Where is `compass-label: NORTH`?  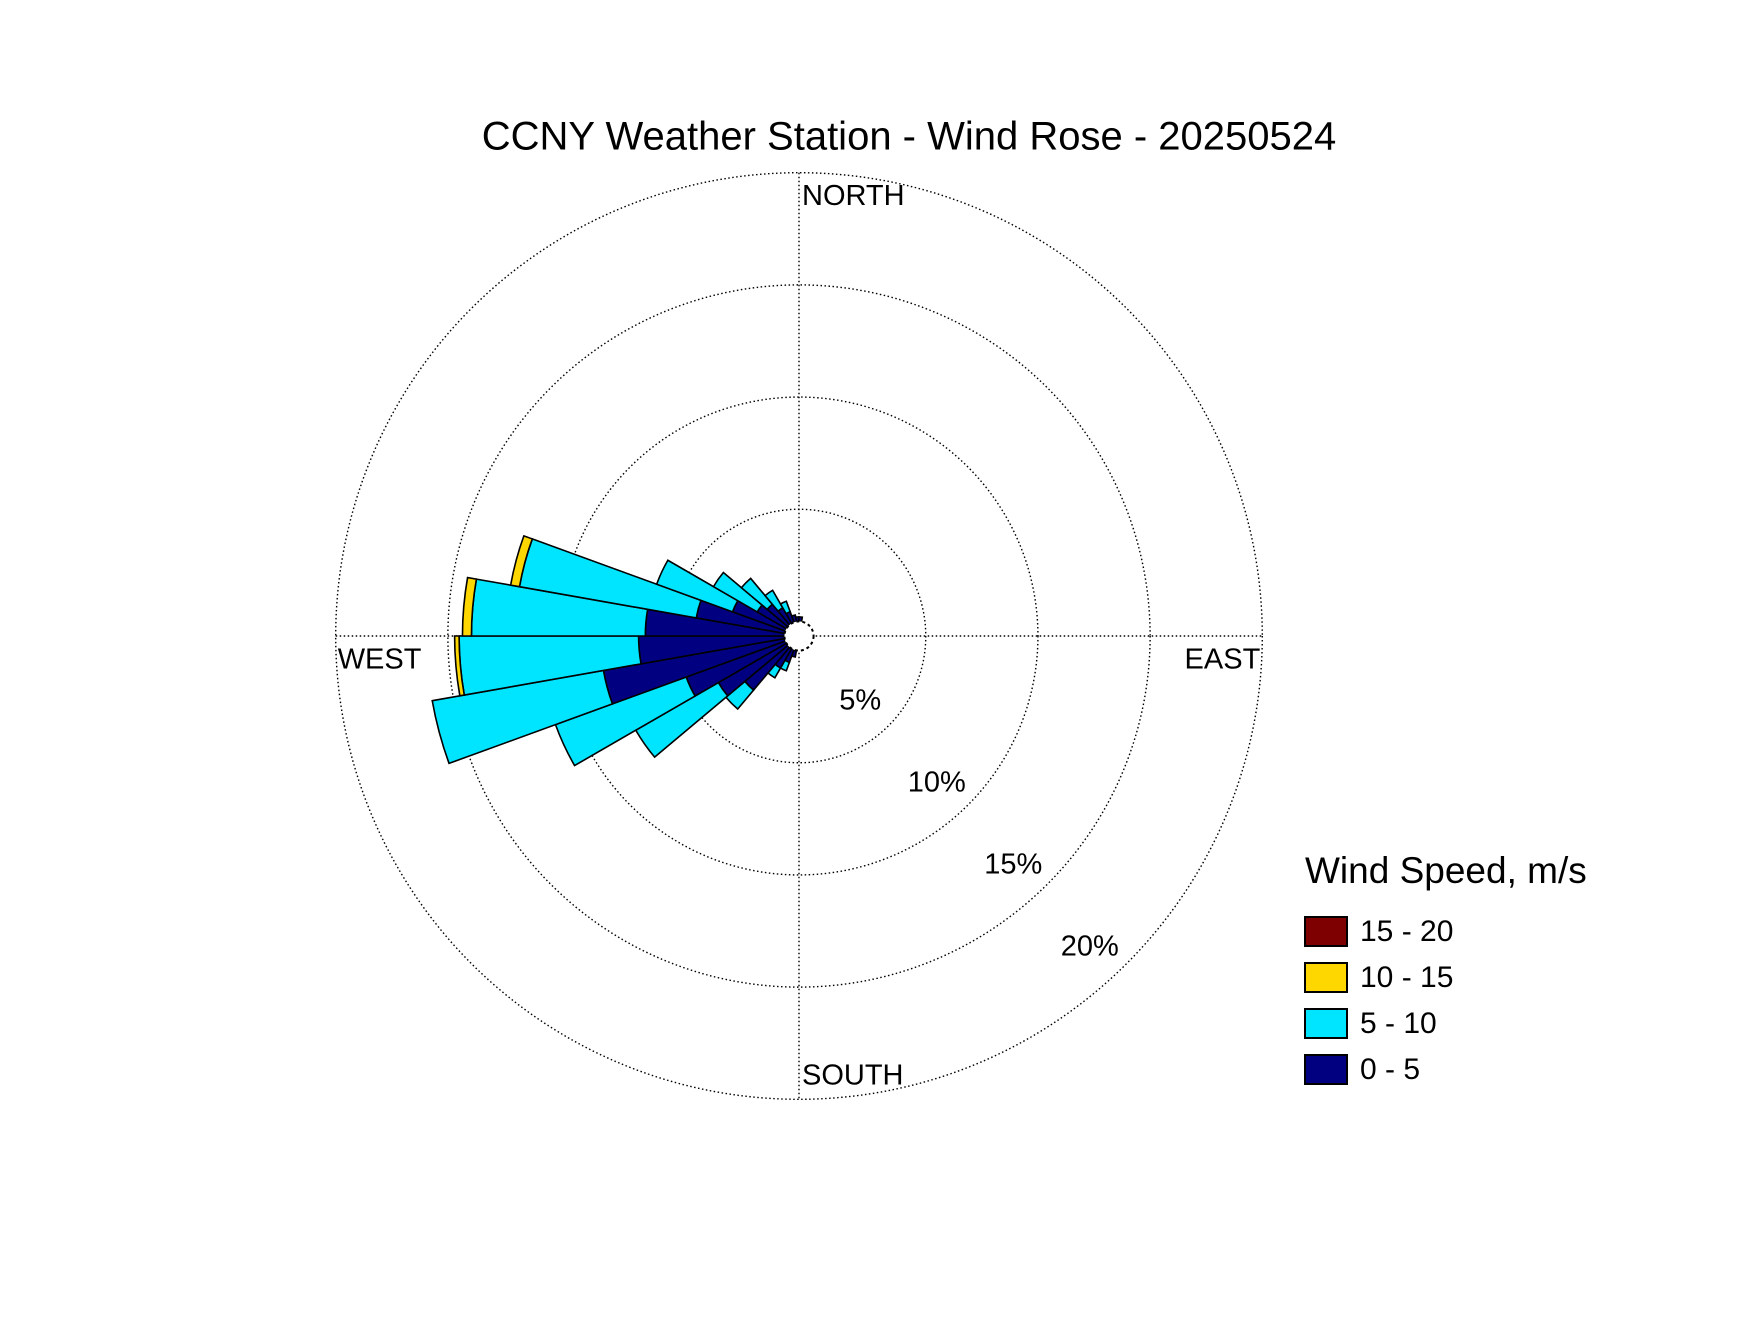
compass-label: NORTH is located at coordinates (853, 196).